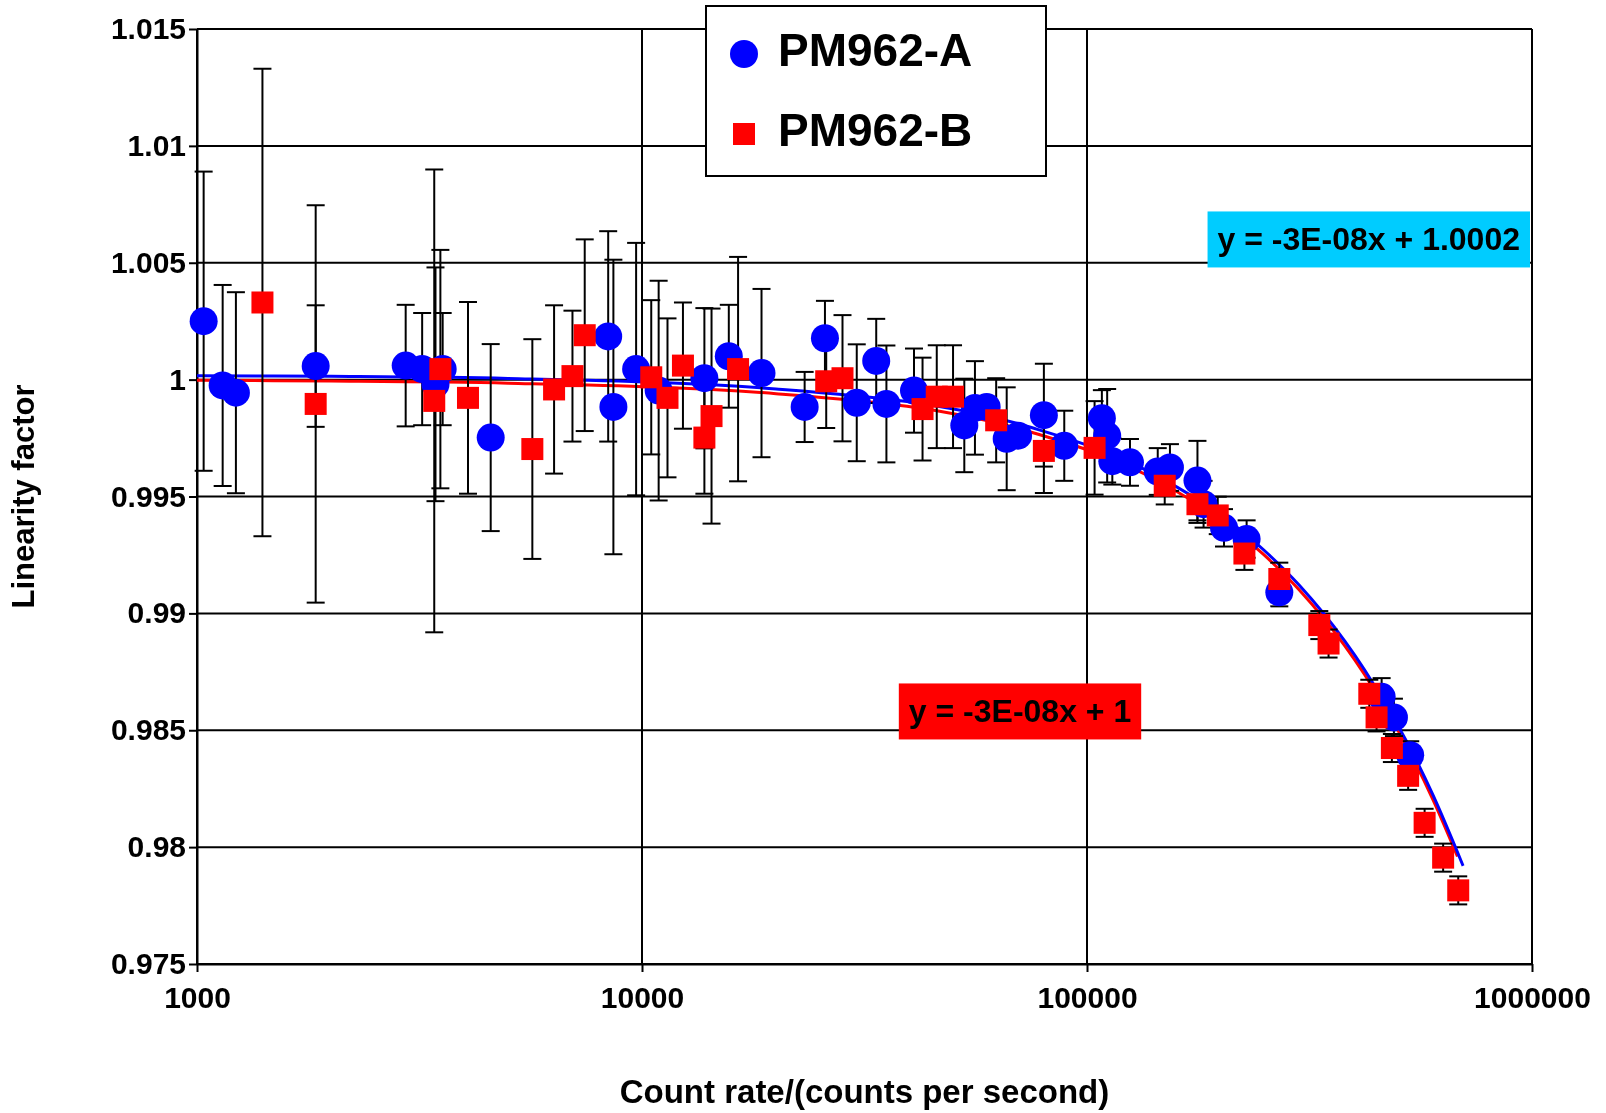 The height and width of the screenshot is (1113, 1606). I want to click on y-tick-label: 1, so click(177, 379).